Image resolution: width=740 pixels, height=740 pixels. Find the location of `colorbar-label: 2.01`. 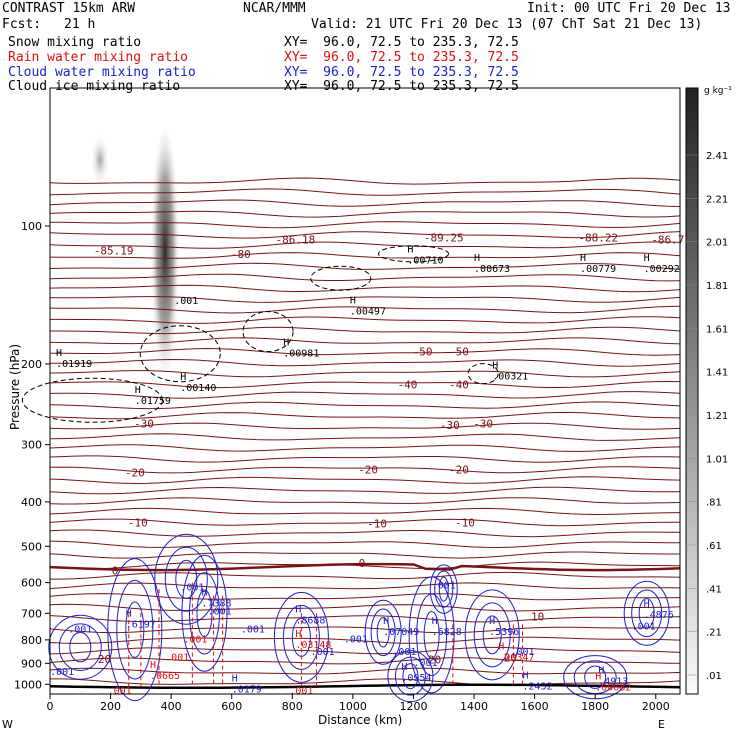

colorbar-label: 2.01 is located at coordinates (717, 243).